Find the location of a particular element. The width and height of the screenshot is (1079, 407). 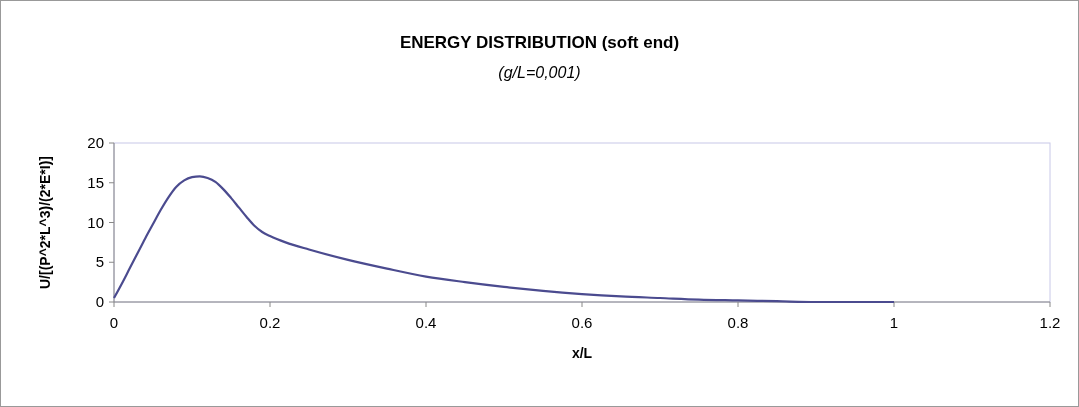

y-tick-label: 5 is located at coordinates (99, 262).